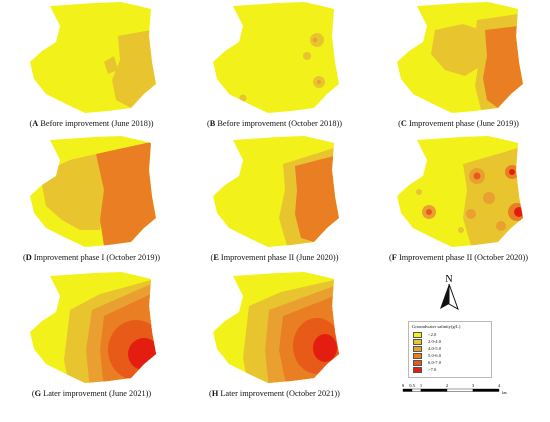 This screenshot has width=550, height=422. I want to click on svg-text: km, so click(504, 393).